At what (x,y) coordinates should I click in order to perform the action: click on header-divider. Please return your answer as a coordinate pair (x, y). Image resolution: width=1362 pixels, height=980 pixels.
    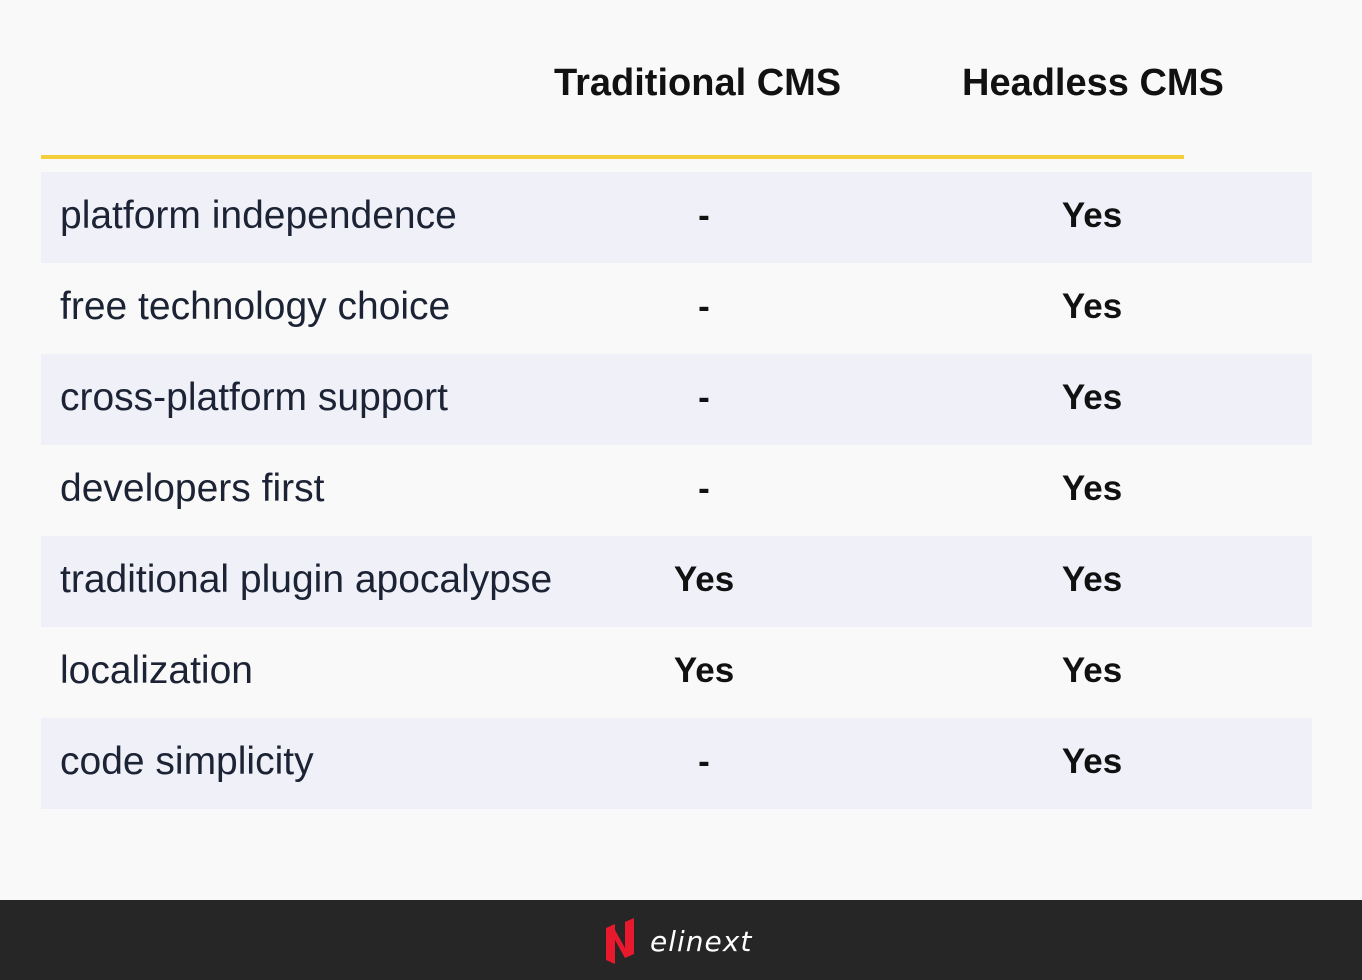
    Looking at the image, I should click on (612, 157).